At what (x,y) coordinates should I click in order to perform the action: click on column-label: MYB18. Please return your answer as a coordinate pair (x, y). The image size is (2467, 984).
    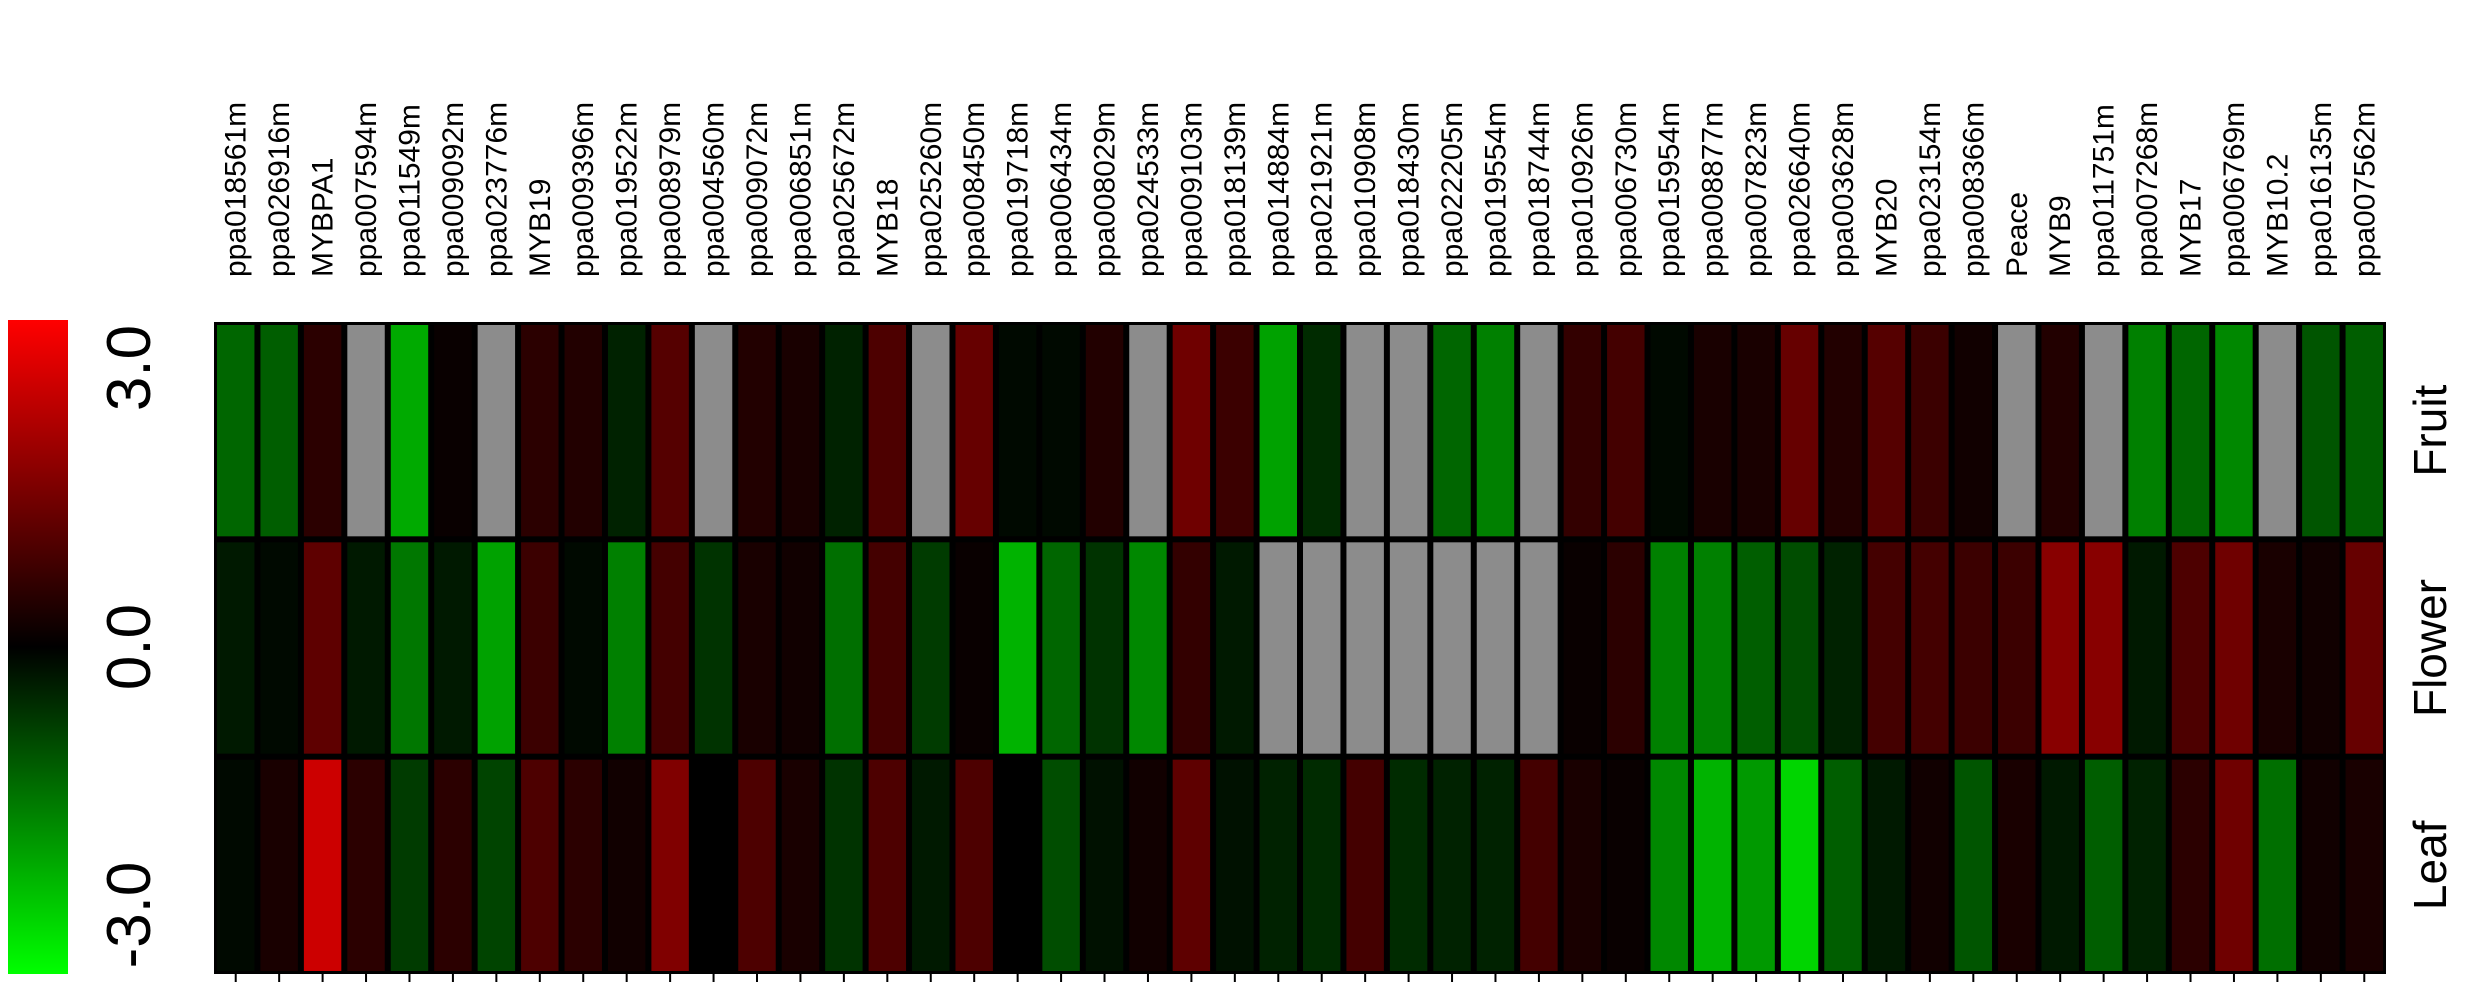
    Looking at the image, I should click on (887, 228).